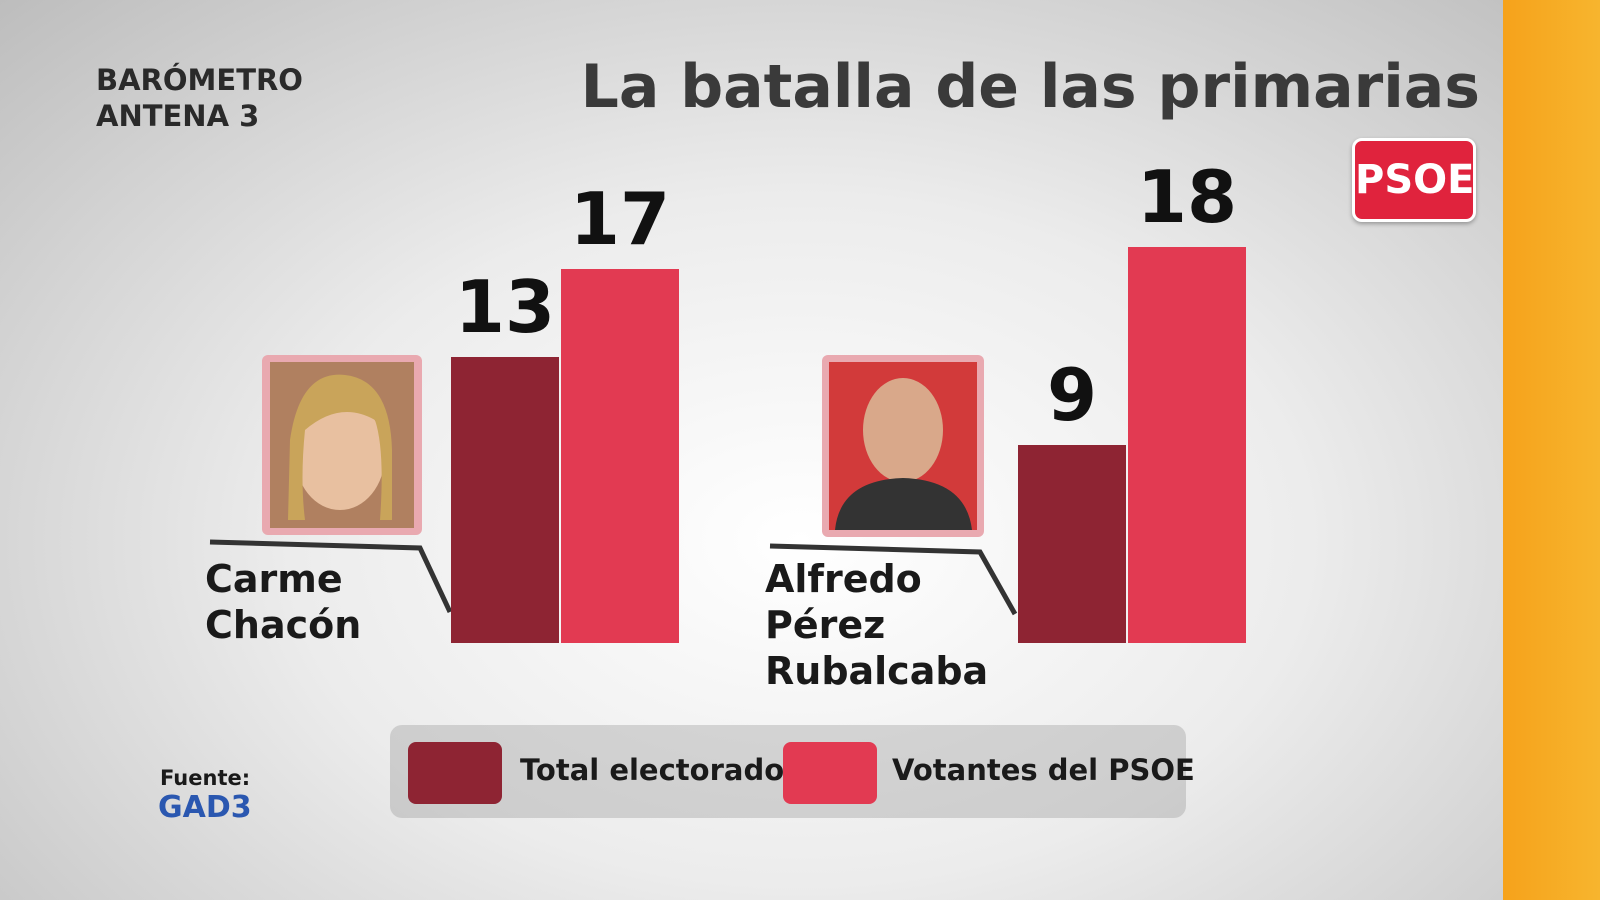 The image size is (1600, 900). What do you see at coordinates (1414, 180) in the screenshot?
I see `party-logo: PSOE` at bounding box center [1414, 180].